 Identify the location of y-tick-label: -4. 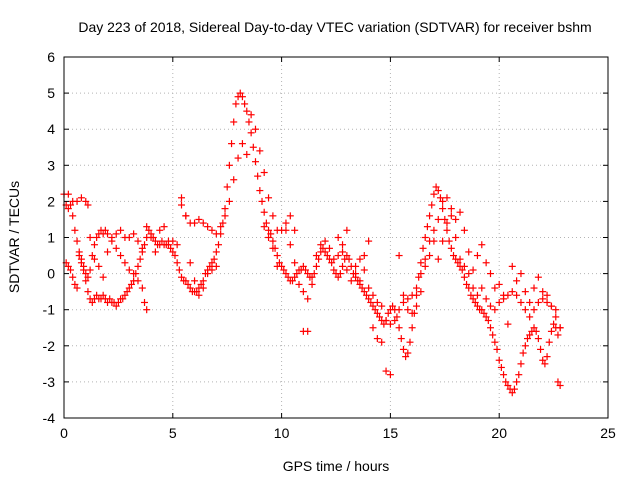
(49, 418).